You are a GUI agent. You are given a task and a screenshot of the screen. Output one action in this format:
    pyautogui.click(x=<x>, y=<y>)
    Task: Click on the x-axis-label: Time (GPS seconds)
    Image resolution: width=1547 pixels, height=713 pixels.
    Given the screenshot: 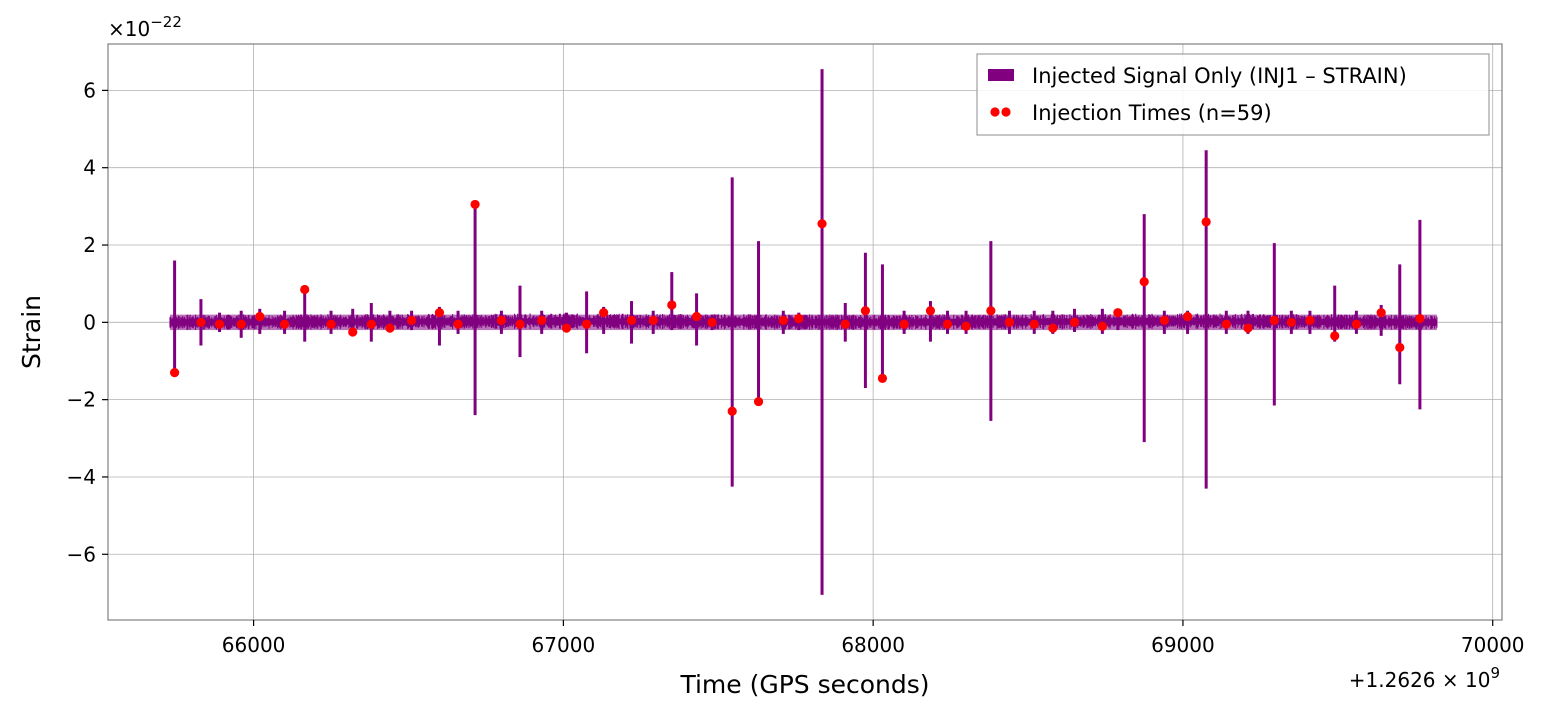 What is the action you would take?
    pyautogui.click(x=804, y=684)
    